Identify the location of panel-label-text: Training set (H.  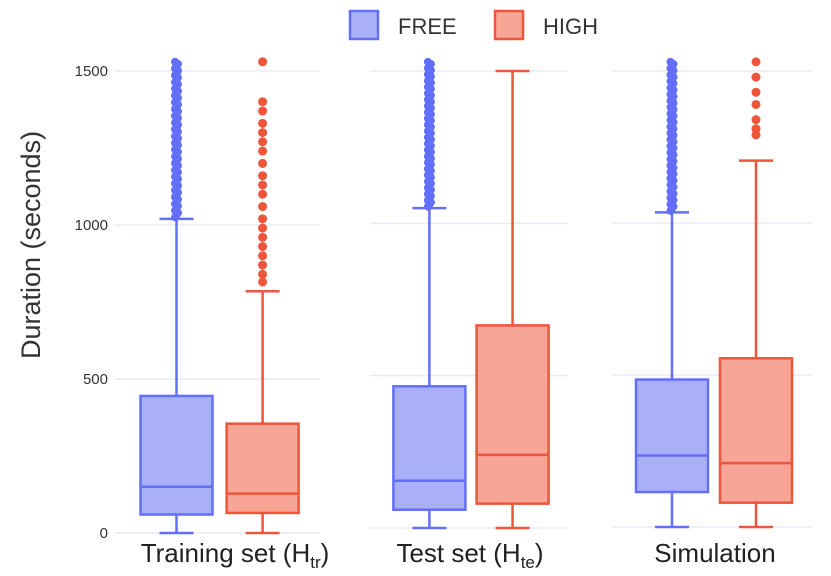
(226, 553).